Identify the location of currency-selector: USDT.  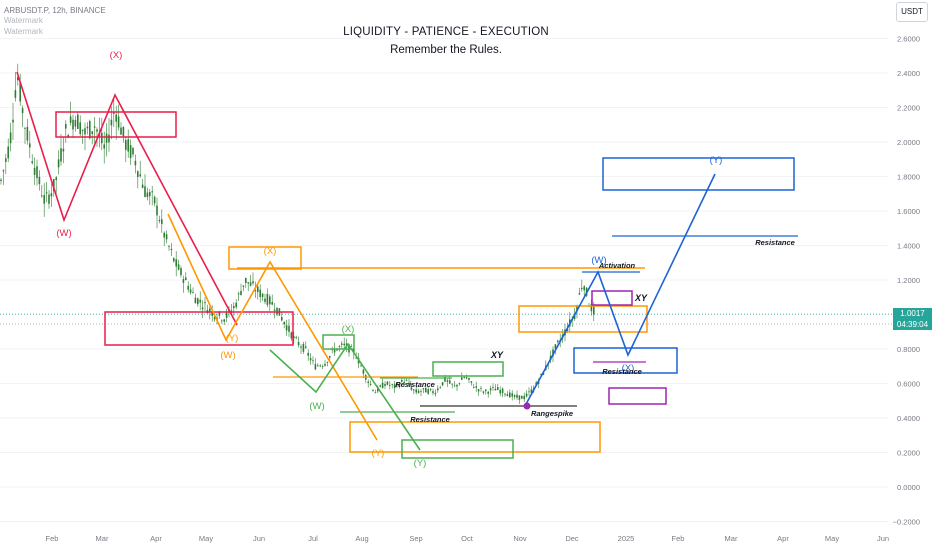
(912, 12).